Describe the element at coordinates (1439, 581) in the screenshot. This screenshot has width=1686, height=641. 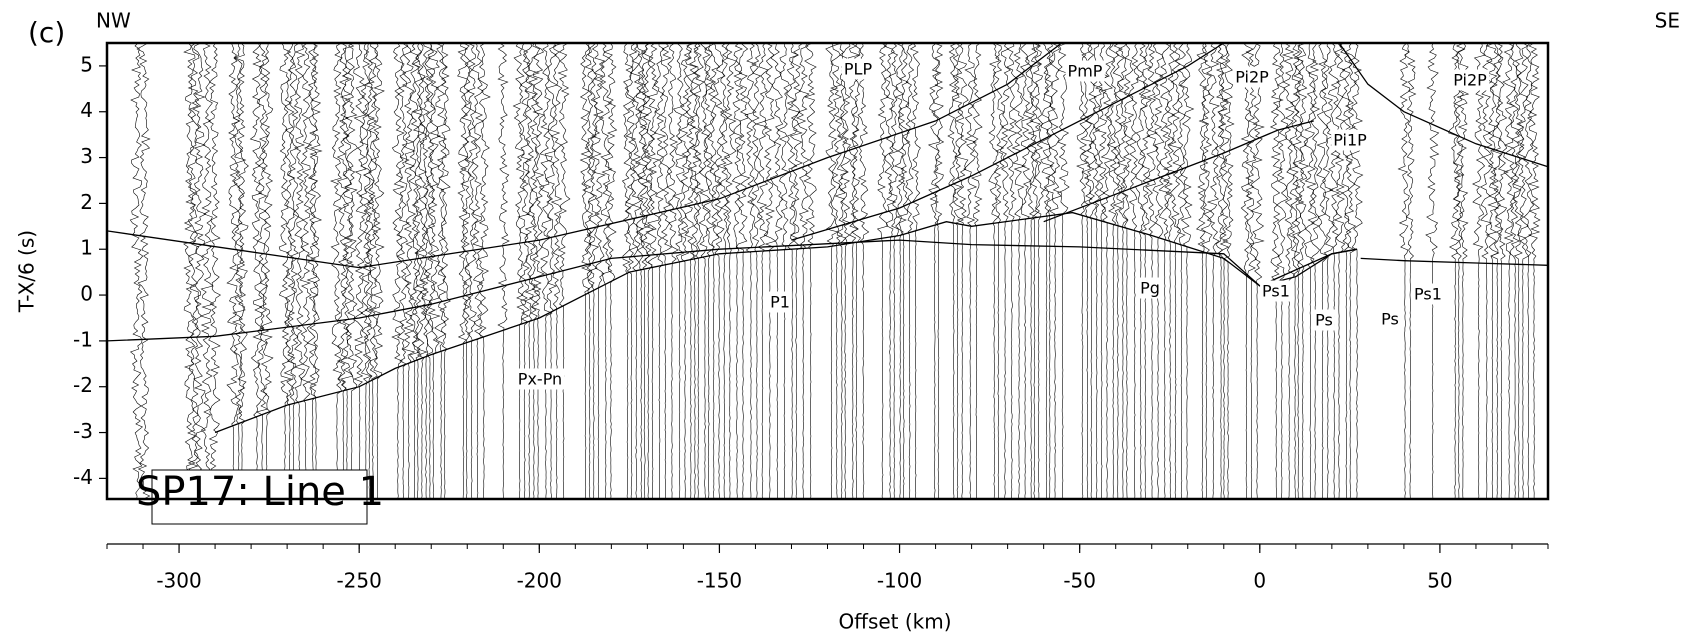
I see `x-tick-label: 50` at that location.